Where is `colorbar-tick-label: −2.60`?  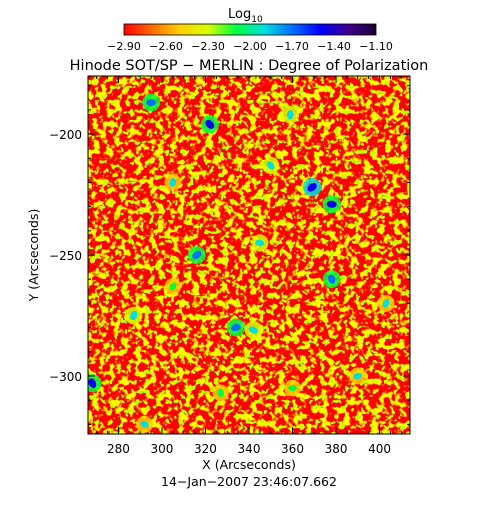 colorbar-tick-label: −2.60 is located at coordinates (166, 46).